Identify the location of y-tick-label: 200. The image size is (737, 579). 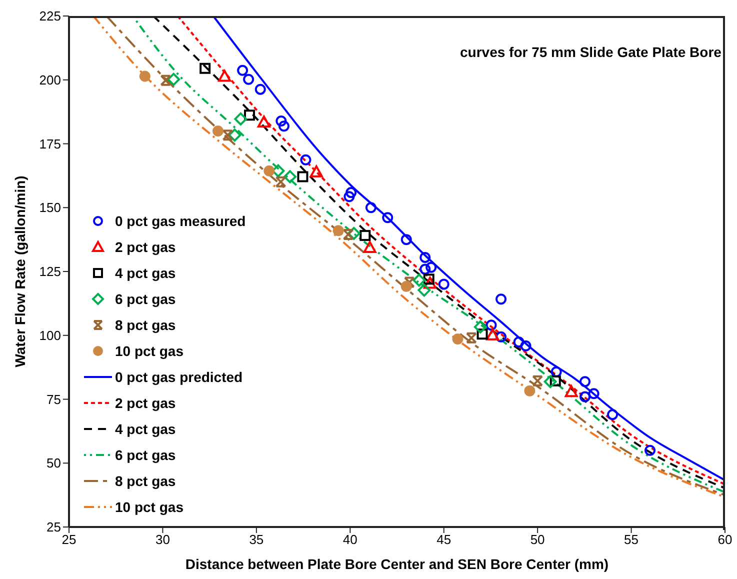
(50, 80).